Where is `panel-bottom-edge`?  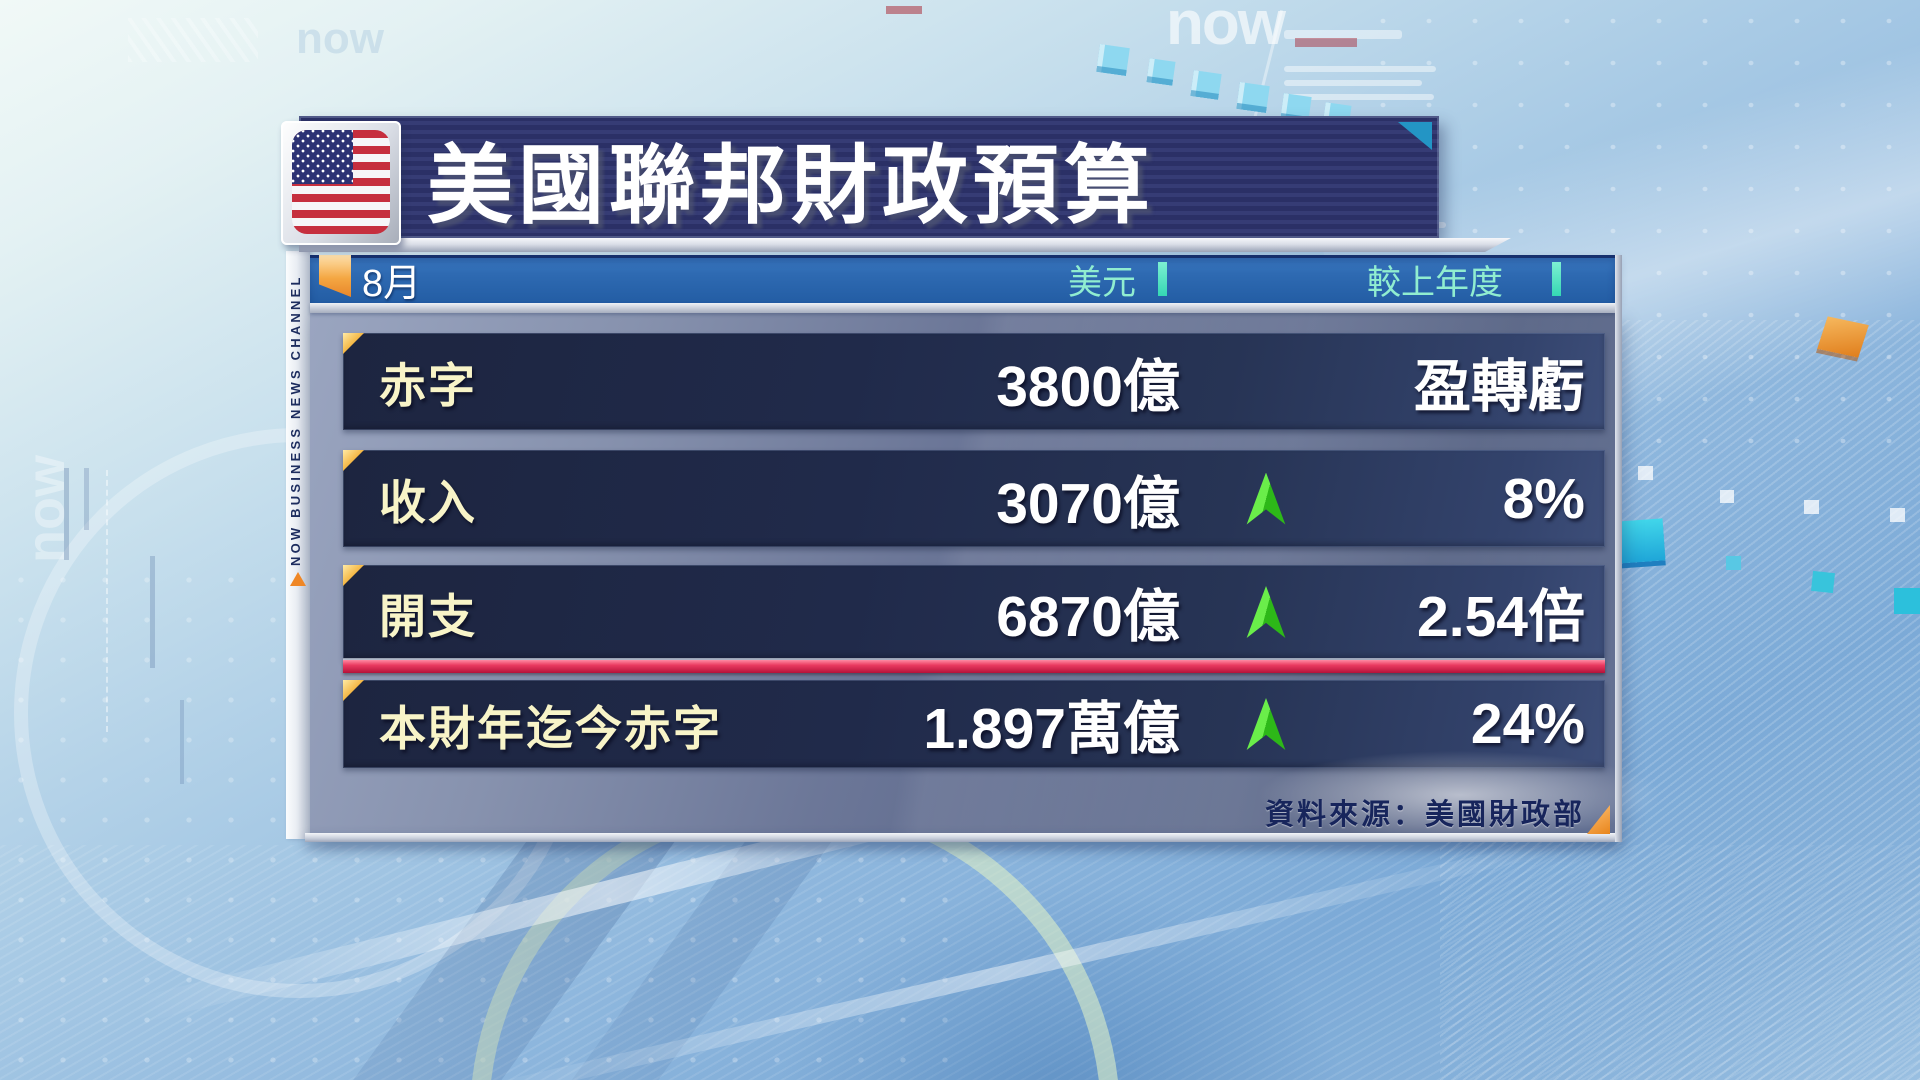 panel-bottom-edge is located at coordinates (962, 837).